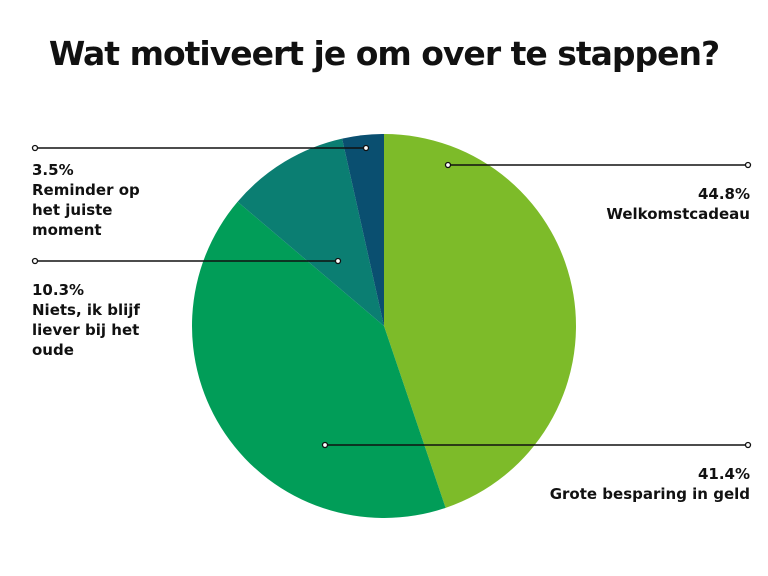  What do you see at coordinates (723, 194) in the screenshot?
I see `value-label: 44.8%` at bounding box center [723, 194].